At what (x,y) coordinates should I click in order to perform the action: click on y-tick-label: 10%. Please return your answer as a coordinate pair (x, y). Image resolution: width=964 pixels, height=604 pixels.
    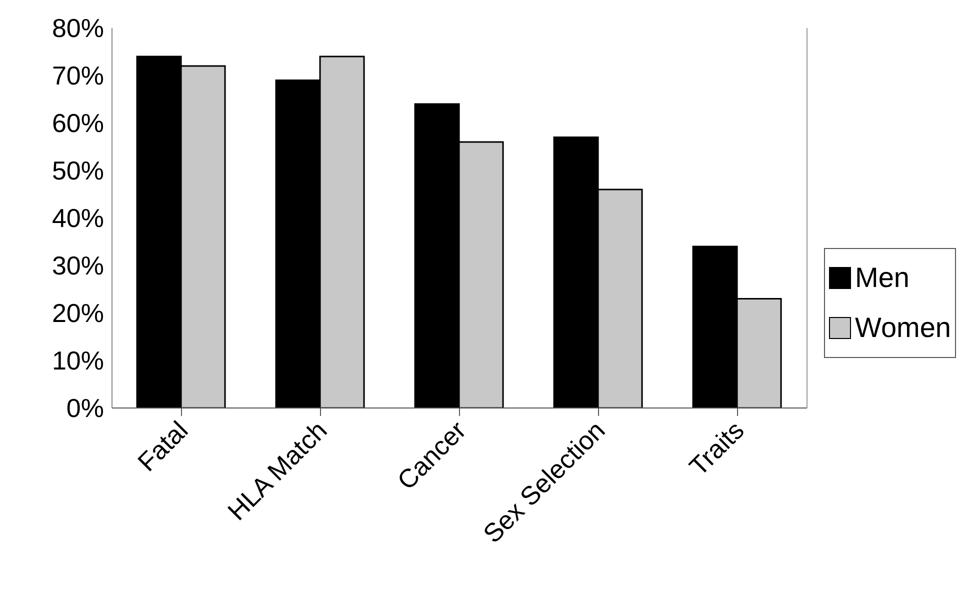
    Looking at the image, I should click on (78, 361).